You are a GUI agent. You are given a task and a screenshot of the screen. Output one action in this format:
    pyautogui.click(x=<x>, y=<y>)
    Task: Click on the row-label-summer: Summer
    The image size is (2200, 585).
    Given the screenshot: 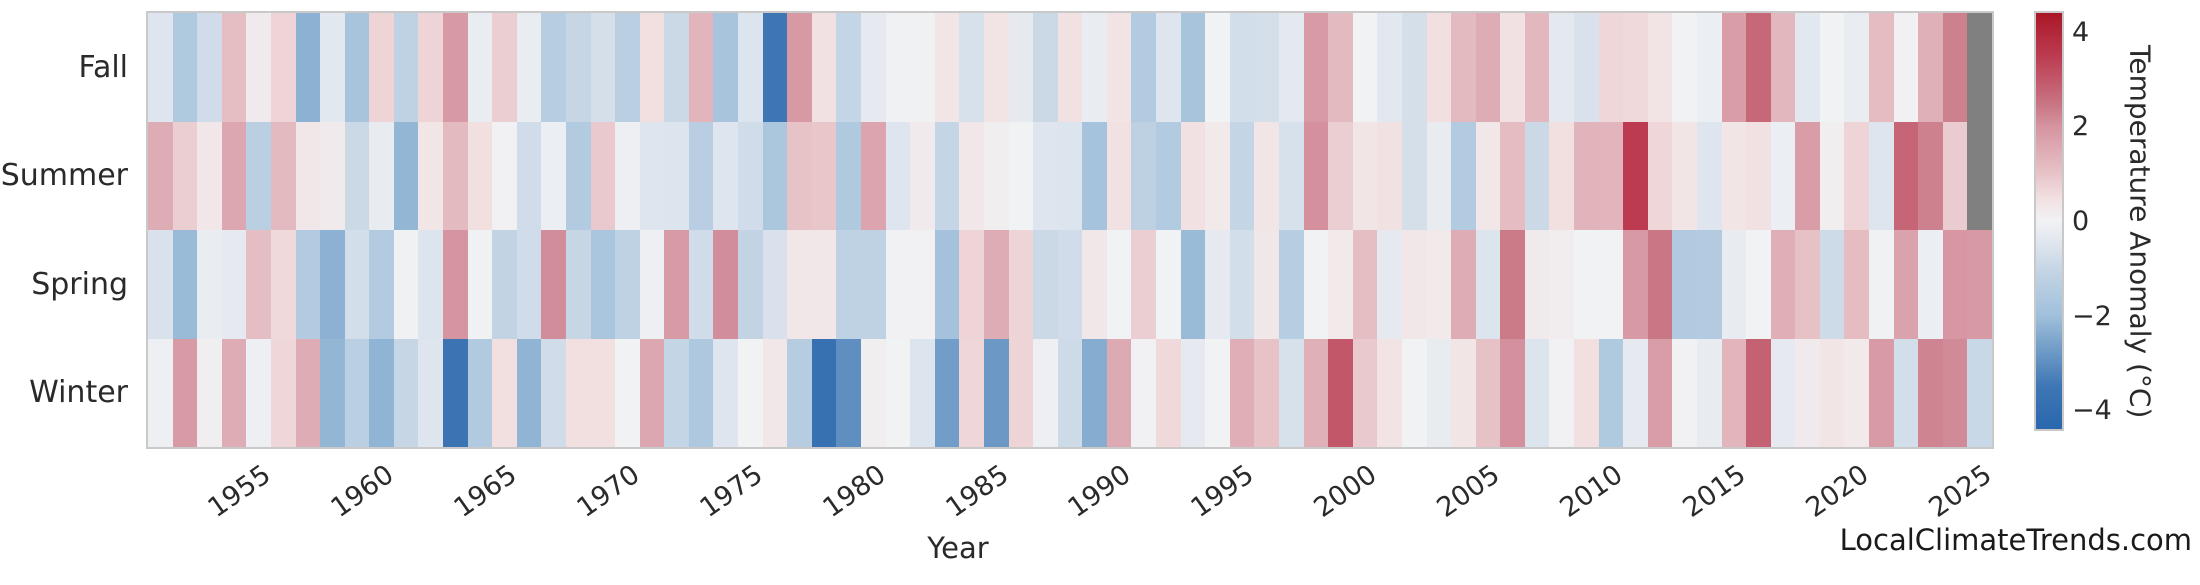 What is the action you would take?
    pyautogui.click(x=64, y=175)
    